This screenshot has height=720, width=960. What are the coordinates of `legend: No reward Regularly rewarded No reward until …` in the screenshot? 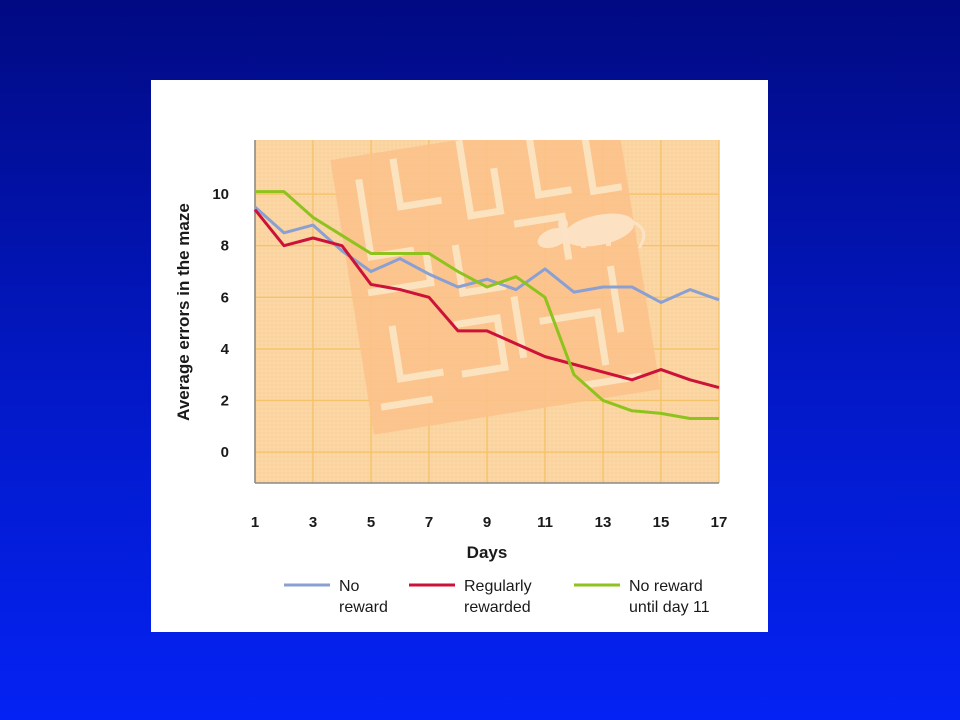 It's located at (497, 597).